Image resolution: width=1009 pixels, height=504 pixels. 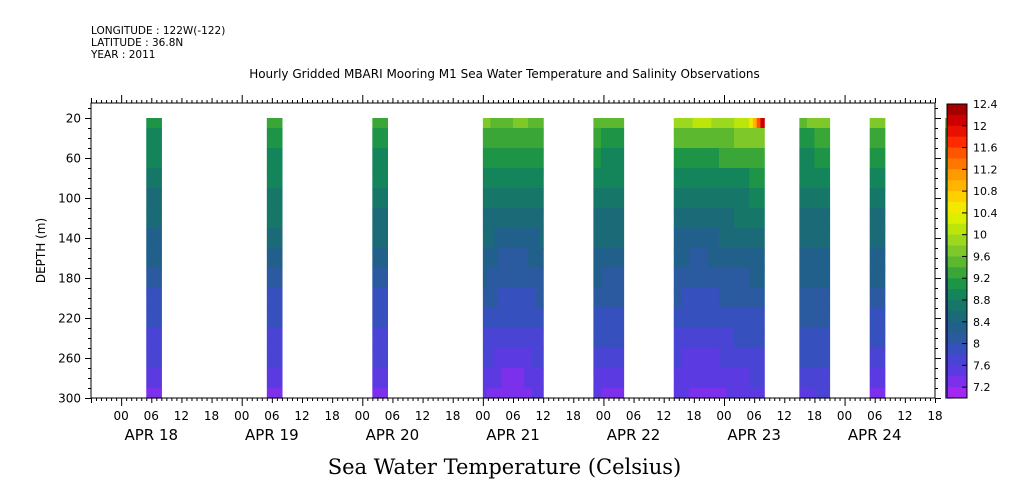 What do you see at coordinates (123, 55) in the screenshot?
I see `year-label: YEAR : 2011` at bounding box center [123, 55].